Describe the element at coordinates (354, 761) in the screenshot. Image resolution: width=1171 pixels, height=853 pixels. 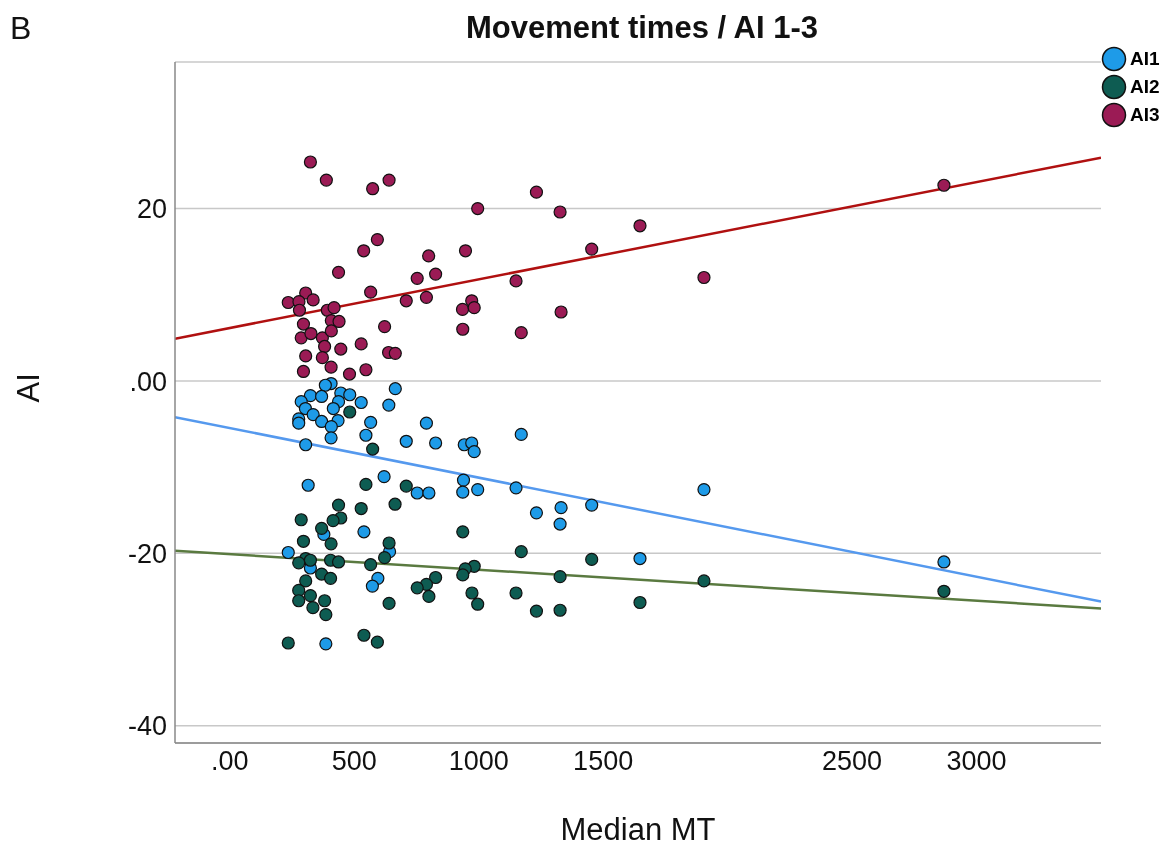
I see `x-tick-label: 500` at that location.